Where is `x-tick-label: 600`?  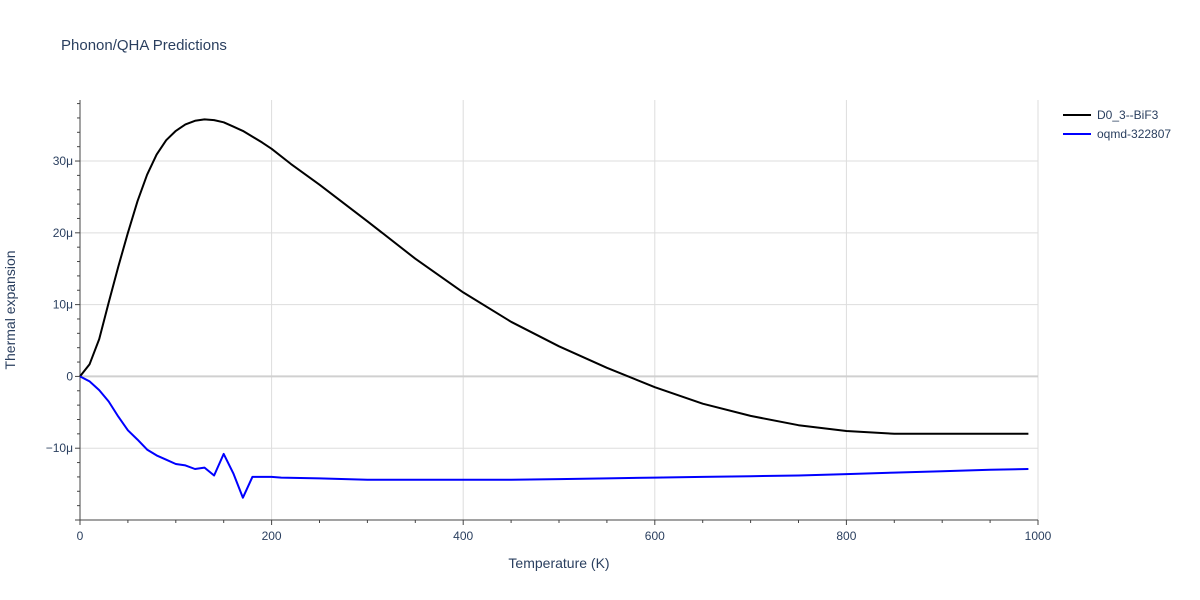
x-tick-label: 600 is located at coordinates (655, 536).